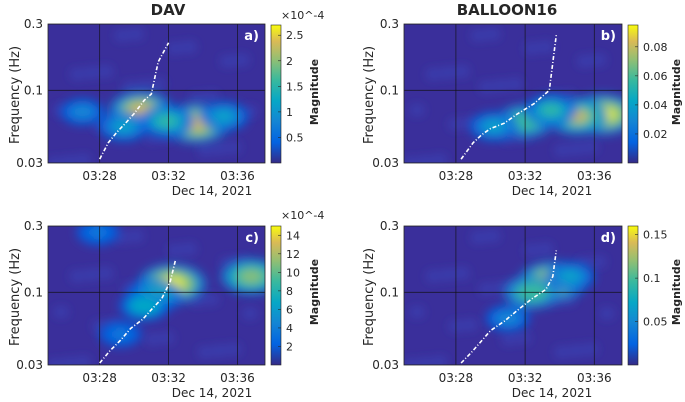 This screenshot has height=402, width=685. I want to click on y-axis-label-d: Frequency (Hz), so click(369, 297).